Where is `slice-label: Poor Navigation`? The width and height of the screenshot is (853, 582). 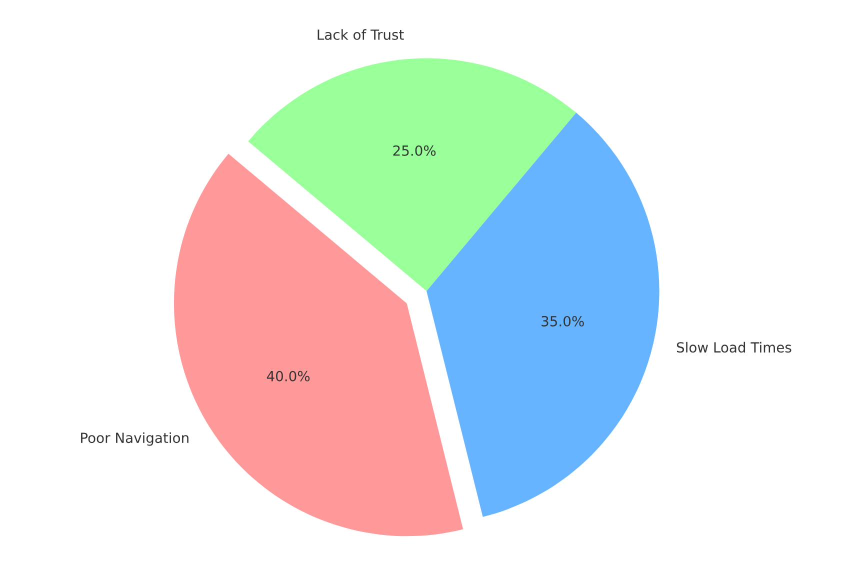 slice-label: Poor Navigation is located at coordinates (134, 439).